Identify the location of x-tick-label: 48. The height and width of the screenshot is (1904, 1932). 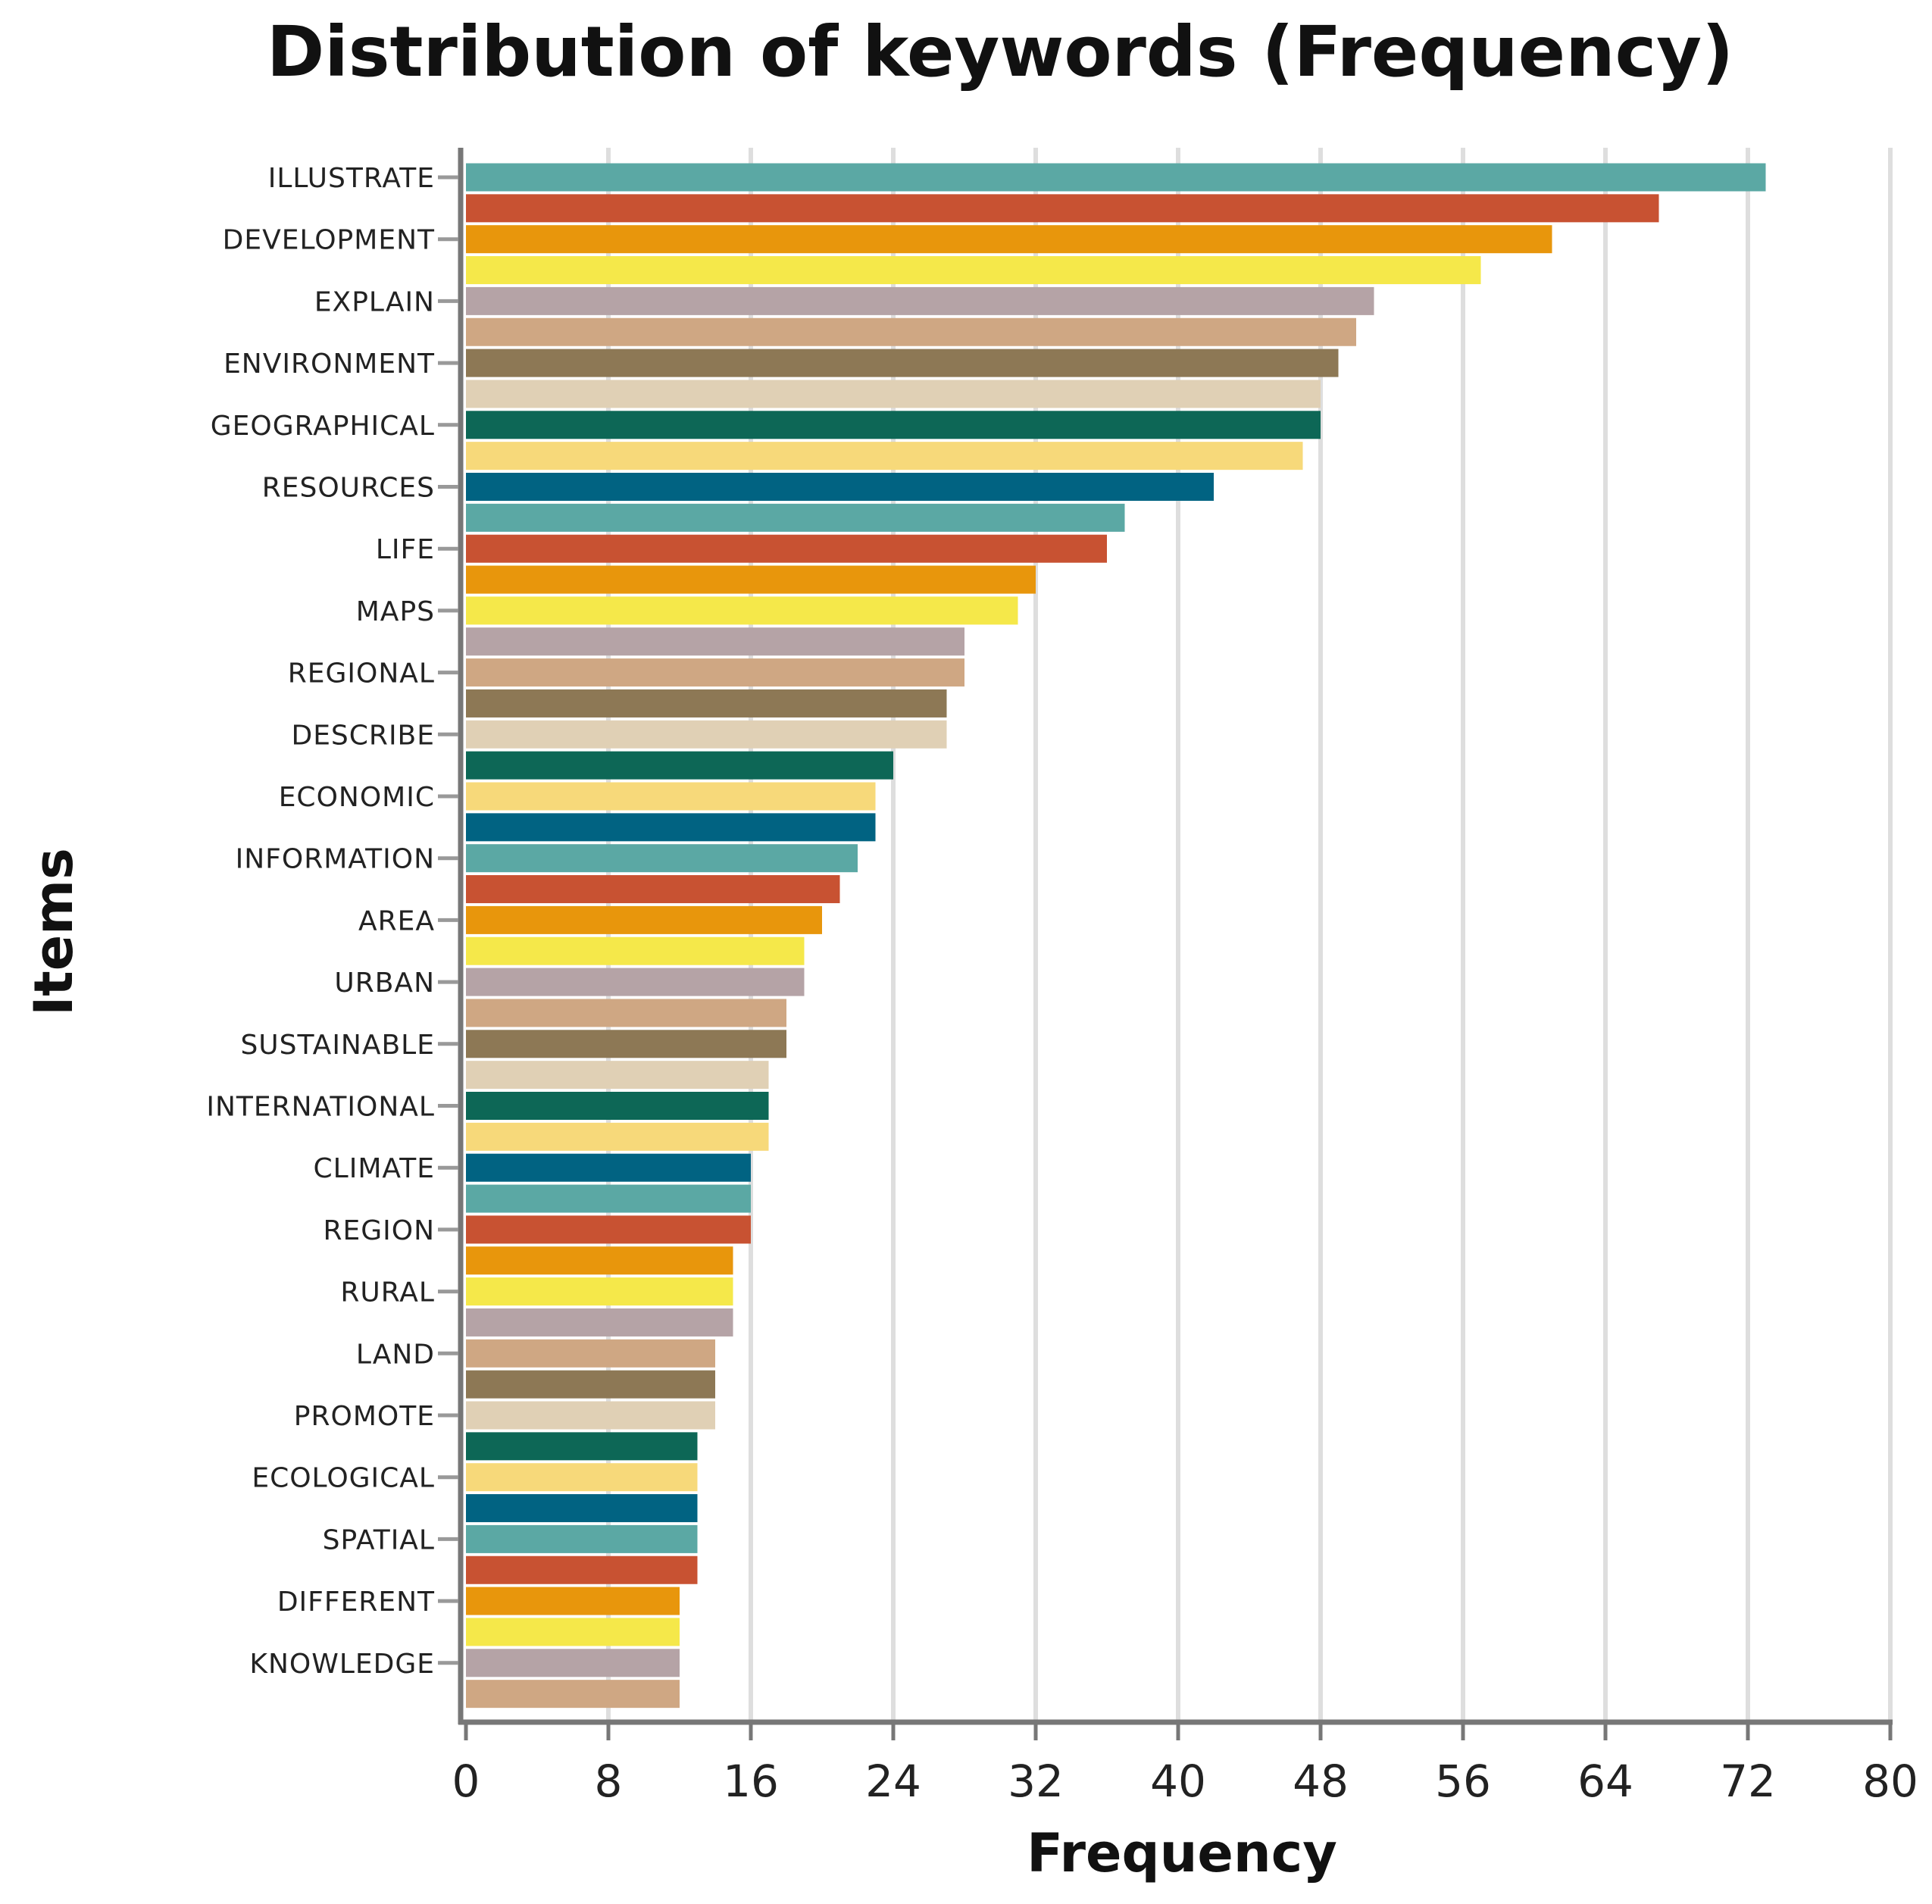
(1321, 1781).